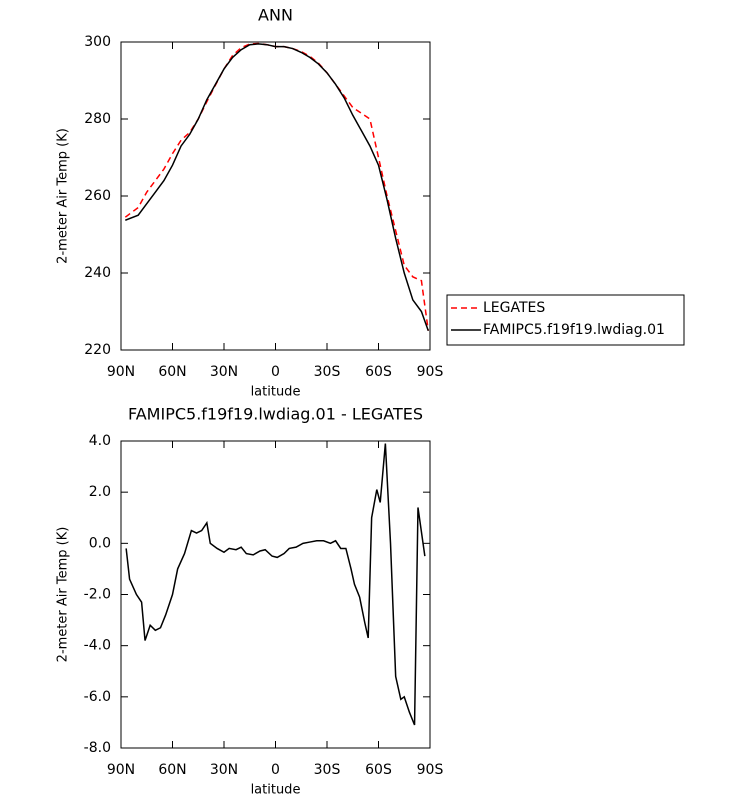  What do you see at coordinates (100, 543) in the screenshot?
I see `y-tick-label: 0.0` at bounding box center [100, 543].